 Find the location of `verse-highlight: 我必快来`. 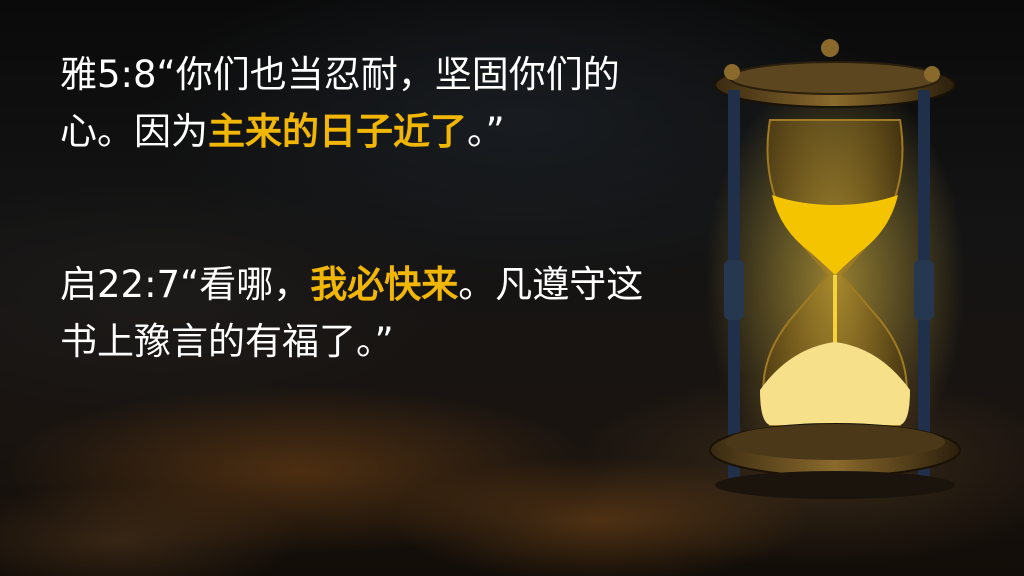

verse-highlight: 我必快来 is located at coordinates (384, 284).